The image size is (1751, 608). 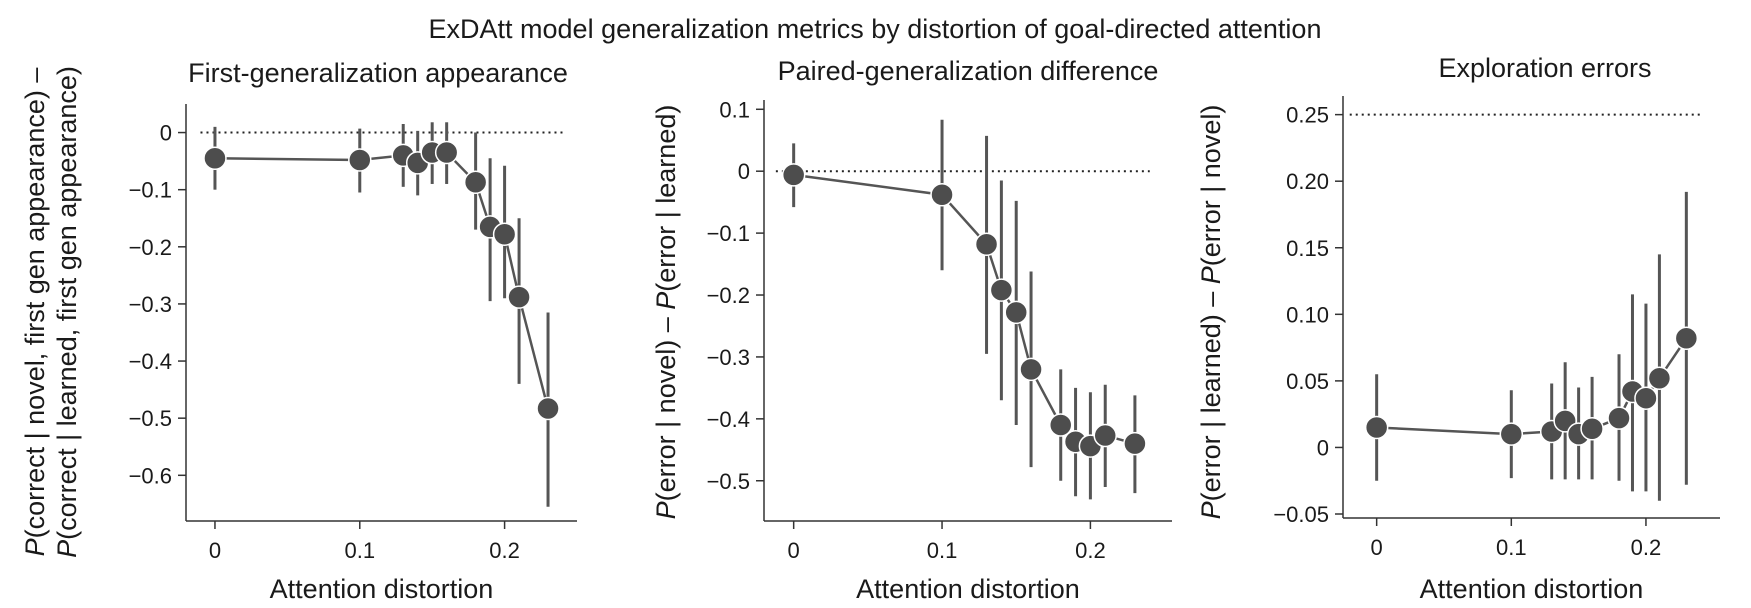 What do you see at coordinates (1211, 186) in the screenshot?
I see `y-axis-label-part: (error | novel)` at bounding box center [1211, 186].